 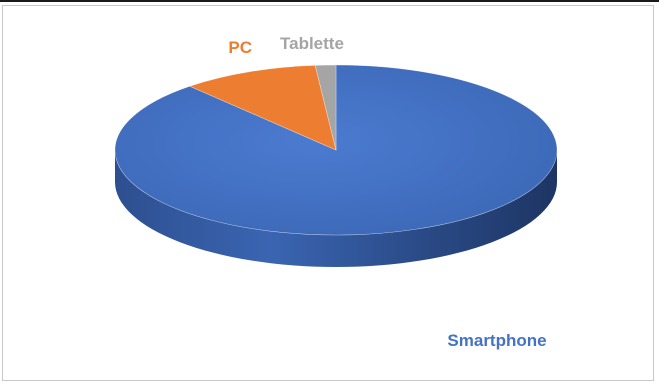 What do you see at coordinates (325, 107) in the screenshot?
I see `pie-slice-tablette` at bounding box center [325, 107].